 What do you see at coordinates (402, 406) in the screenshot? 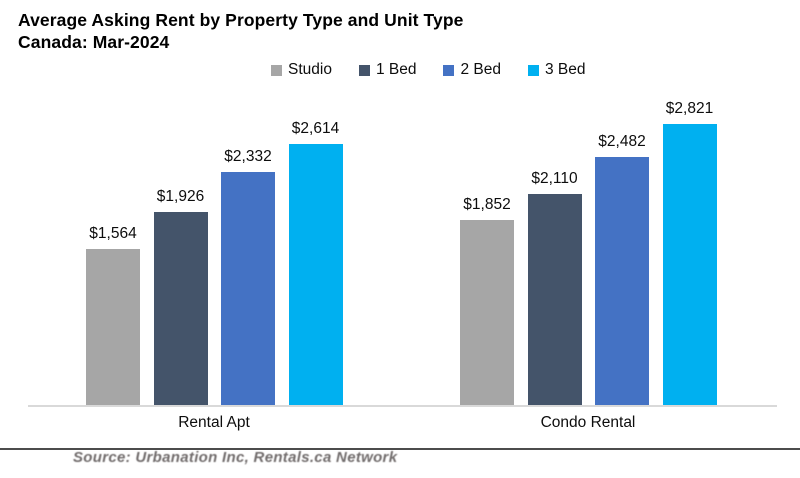
I see `x-axis-line` at bounding box center [402, 406].